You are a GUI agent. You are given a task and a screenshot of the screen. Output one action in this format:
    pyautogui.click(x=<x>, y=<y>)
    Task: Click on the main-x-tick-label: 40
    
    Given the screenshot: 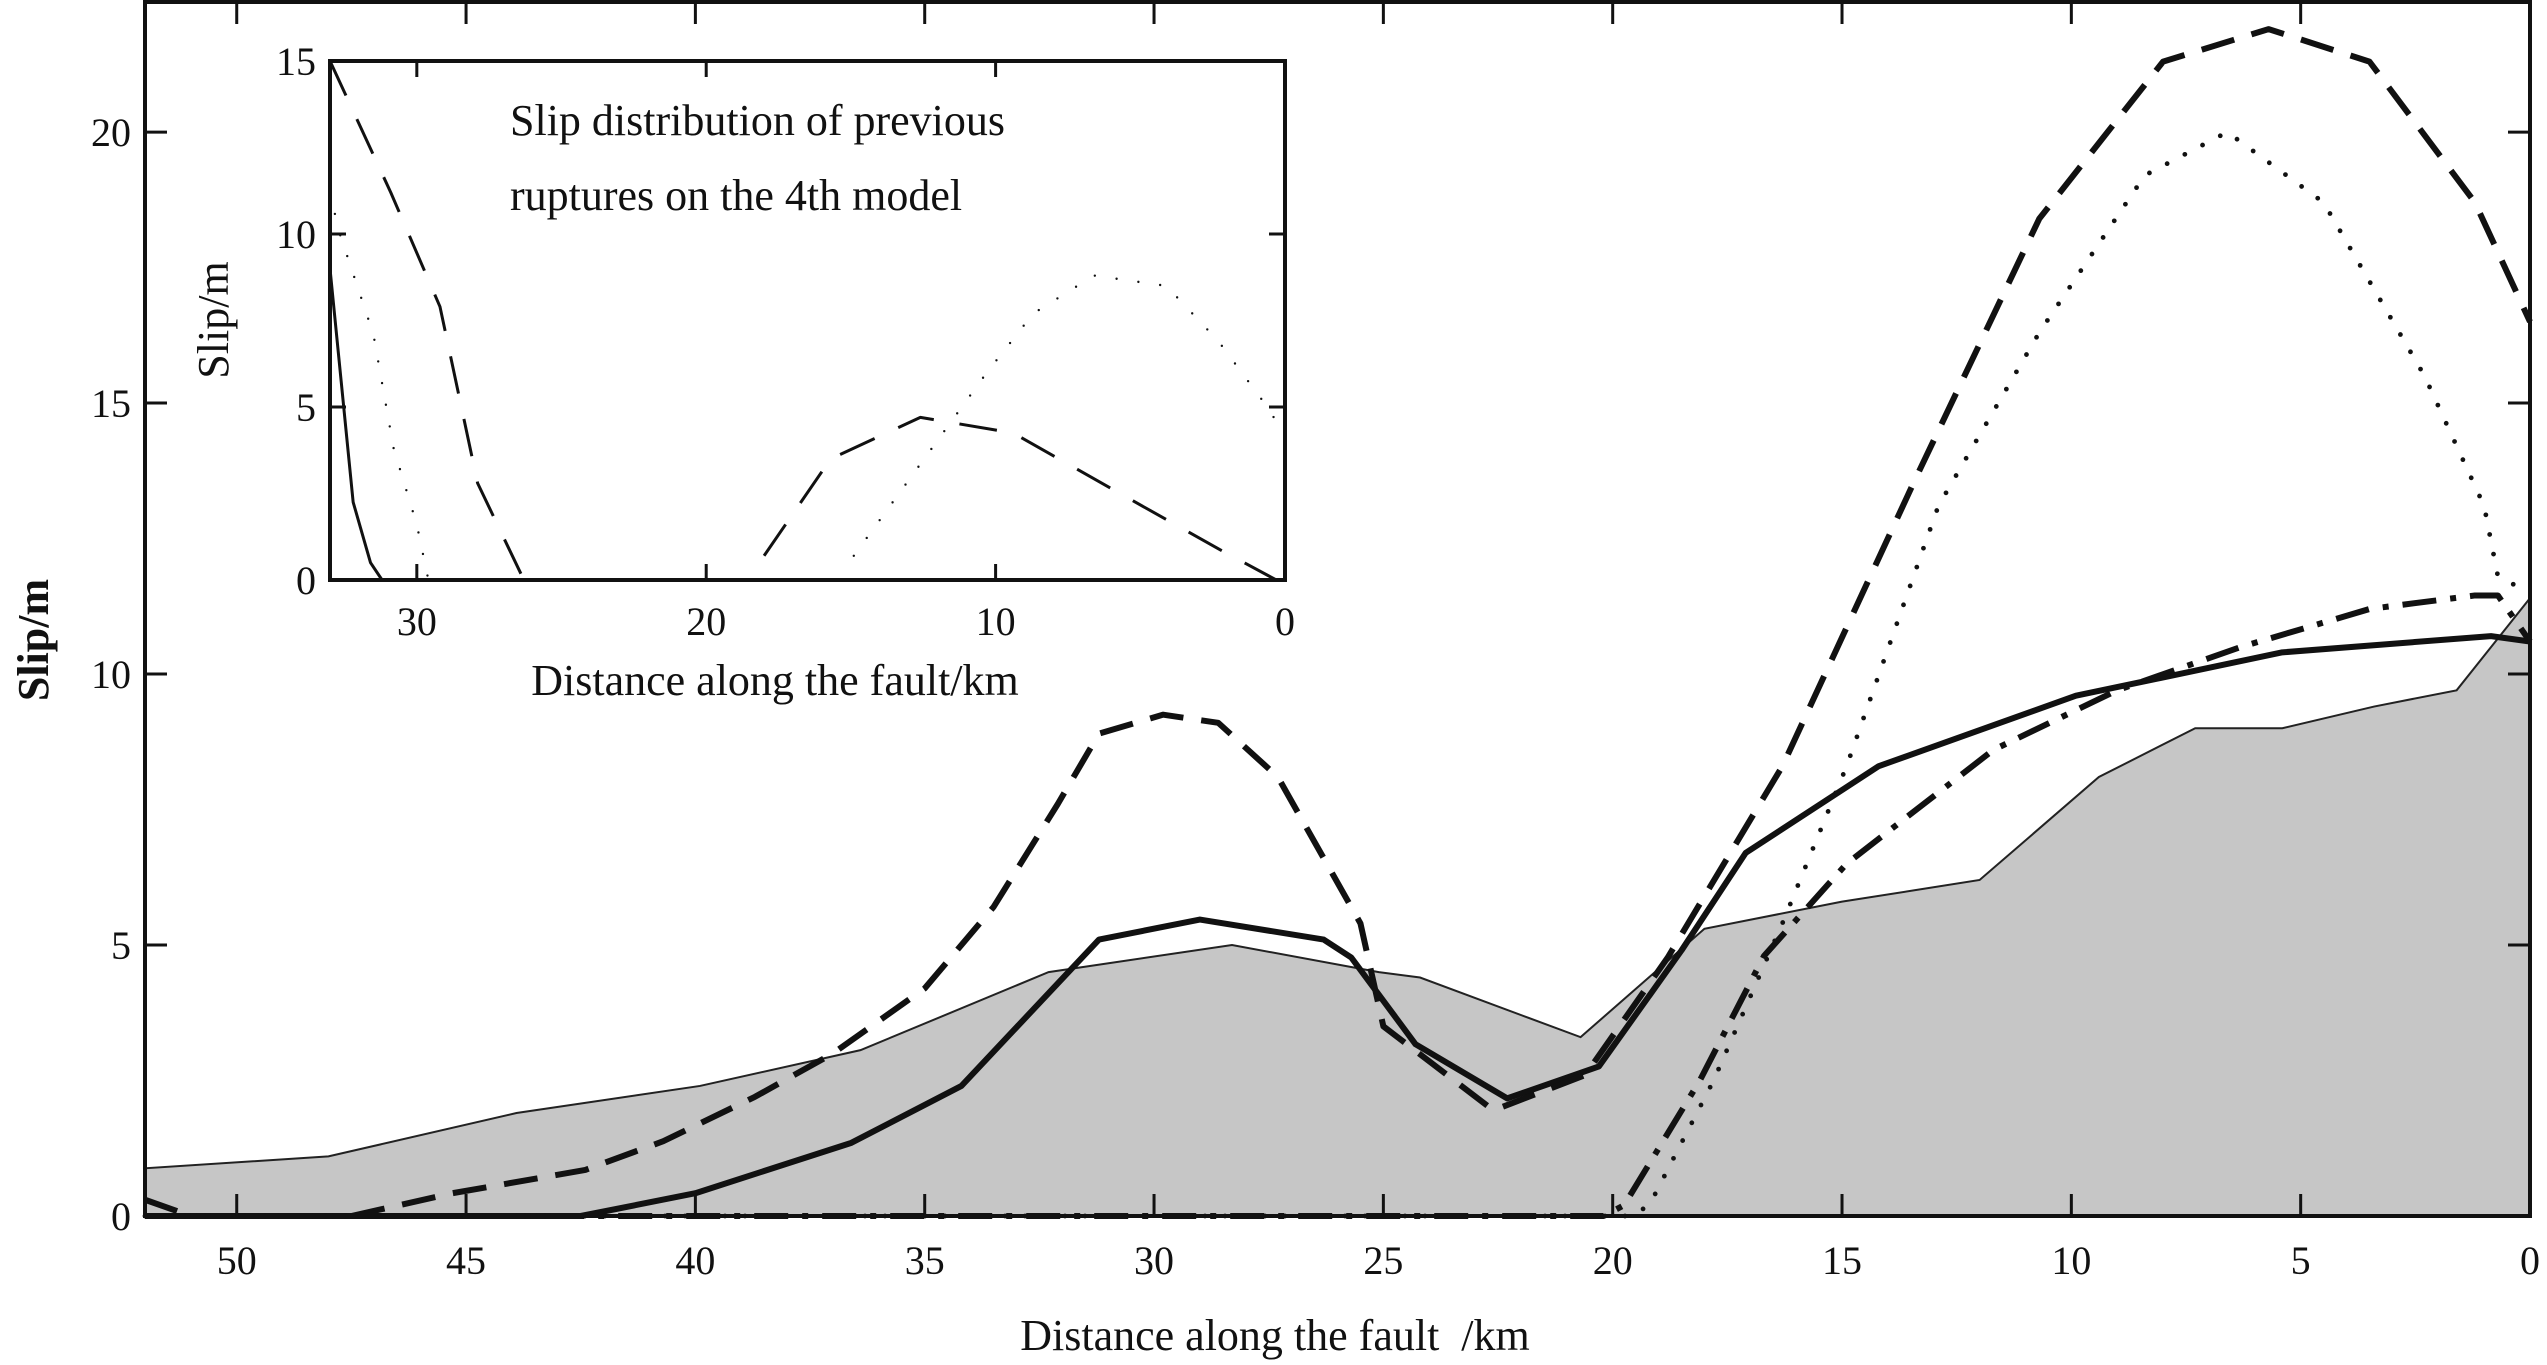 What is the action you would take?
    pyautogui.click(x=695, y=1260)
    